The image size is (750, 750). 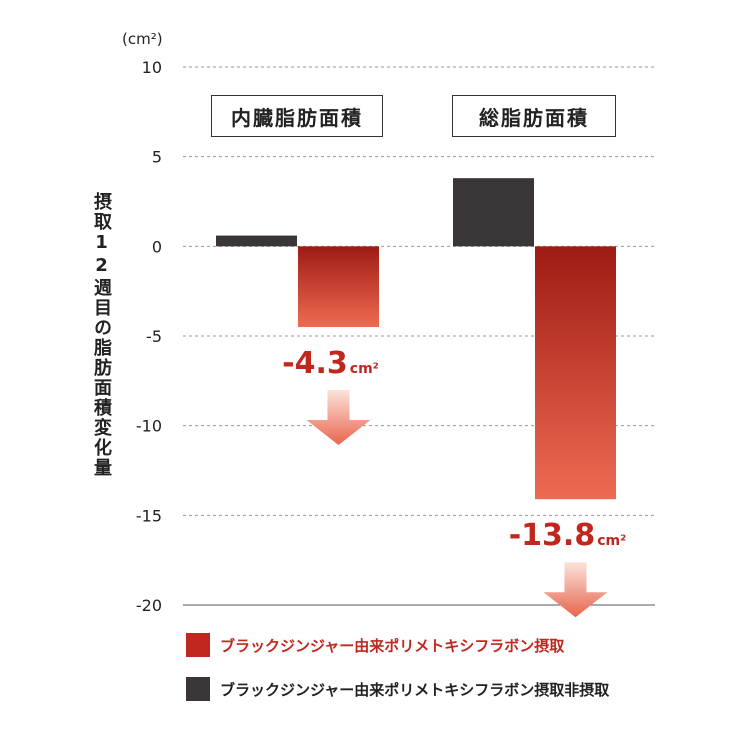 What do you see at coordinates (154, 336) in the screenshot?
I see `y-tick-label: -5` at bounding box center [154, 336].